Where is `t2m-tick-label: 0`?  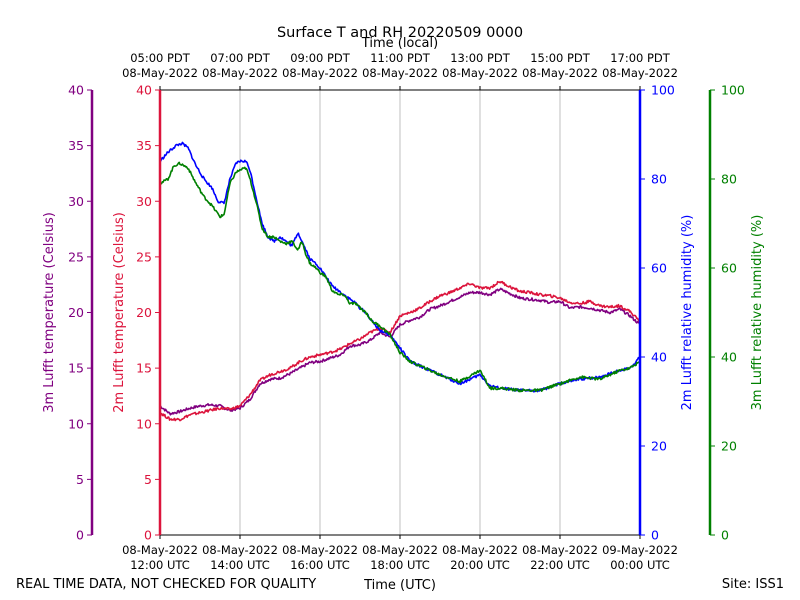
t2m-tick-label: 0 is located at coordinates (148, 535).